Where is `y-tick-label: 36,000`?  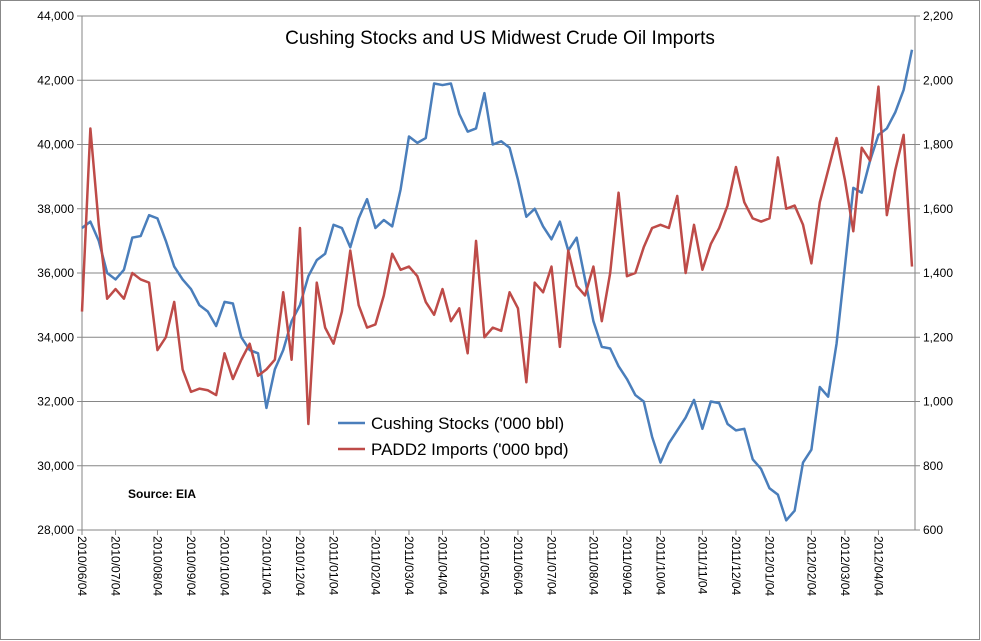 y-tick-label: 36,000 is located at coordinates (55, 273).